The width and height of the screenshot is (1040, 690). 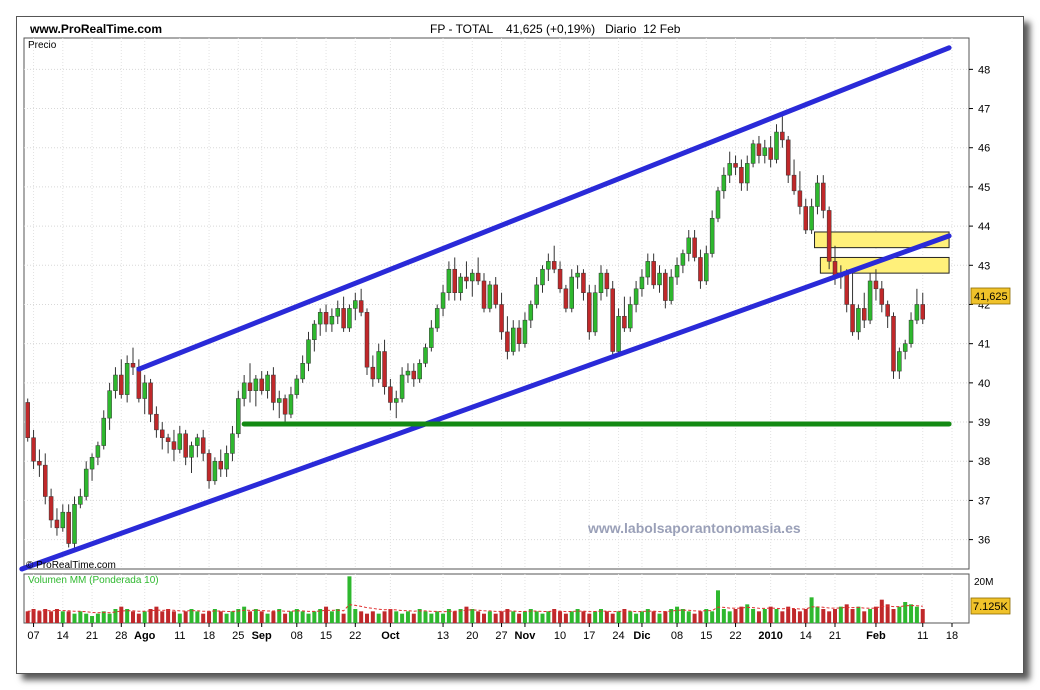 What do you see at coordinates (983, 582) in the screenshot?
I see `volume-axis-label: 20M` at bounding box center [983, 582].